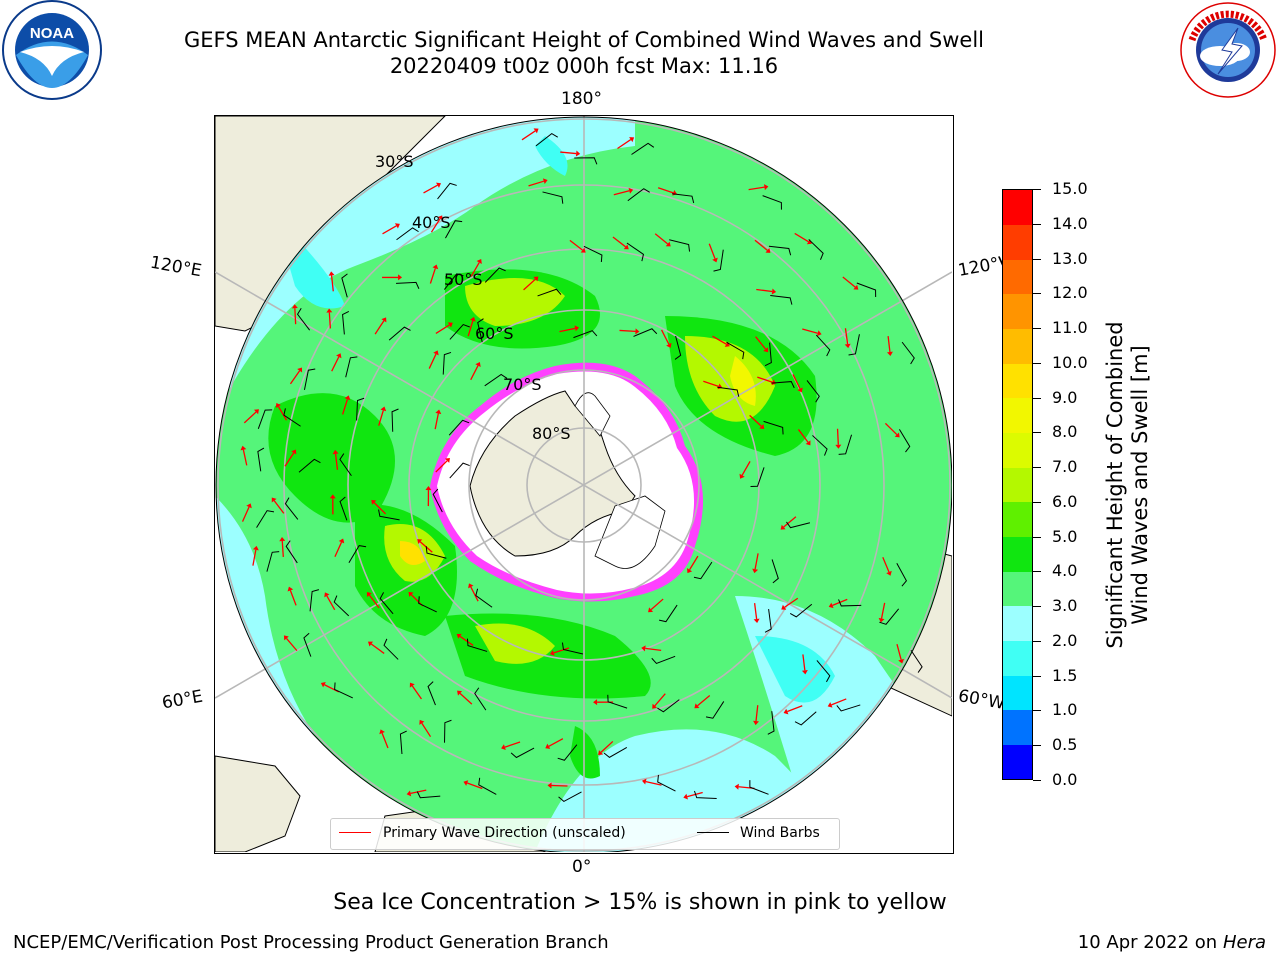 This screenshot has width=1280, height=960. What do you see at coordinates (1228, 50) in the screenshot?
I see `nws-logo` at bounding box center [1228, 50].